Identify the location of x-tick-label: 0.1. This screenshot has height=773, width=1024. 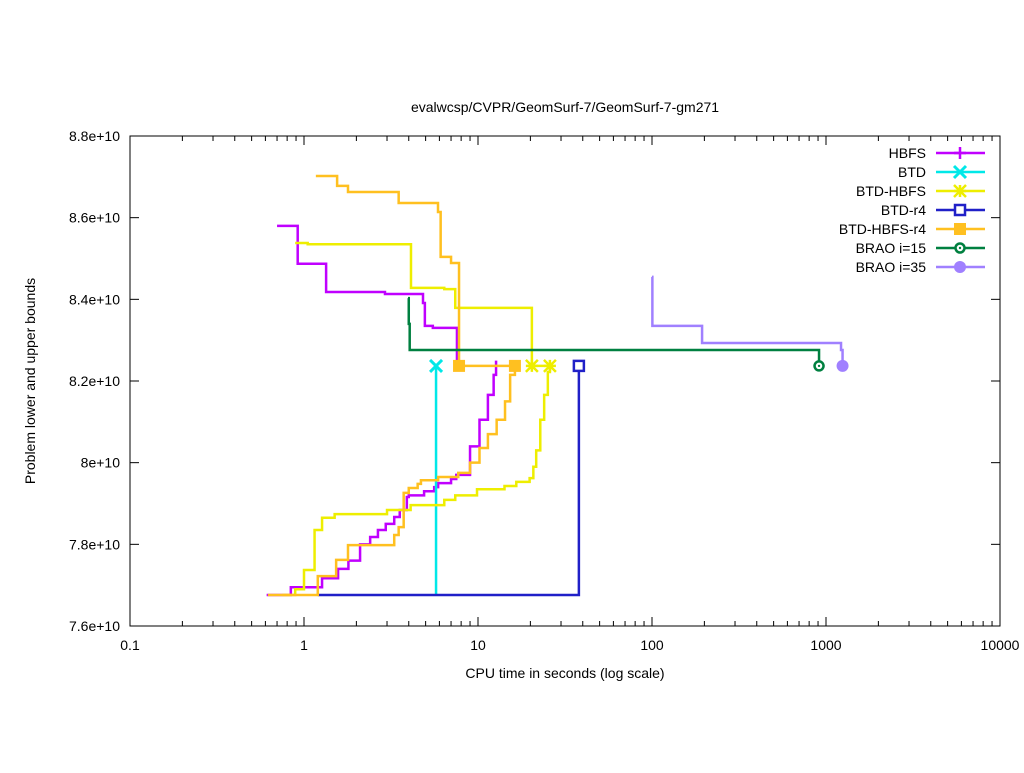
(130, 645).